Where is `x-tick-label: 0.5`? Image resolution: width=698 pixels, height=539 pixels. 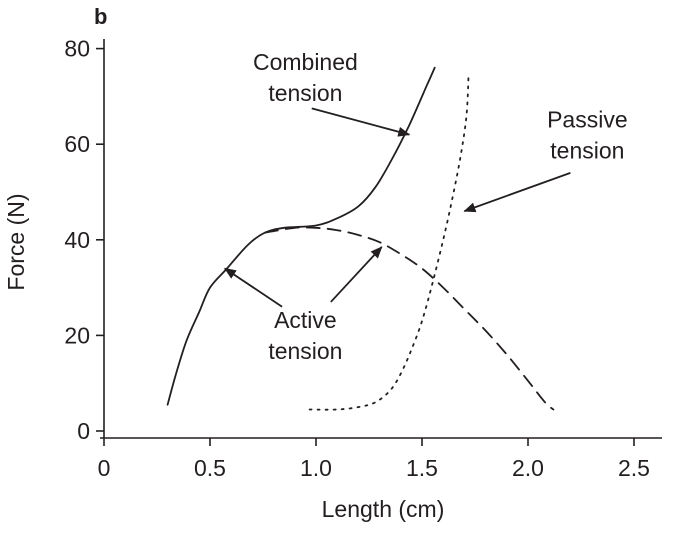 x-tick-label: 0.5 is located at coordinates (210, 468).